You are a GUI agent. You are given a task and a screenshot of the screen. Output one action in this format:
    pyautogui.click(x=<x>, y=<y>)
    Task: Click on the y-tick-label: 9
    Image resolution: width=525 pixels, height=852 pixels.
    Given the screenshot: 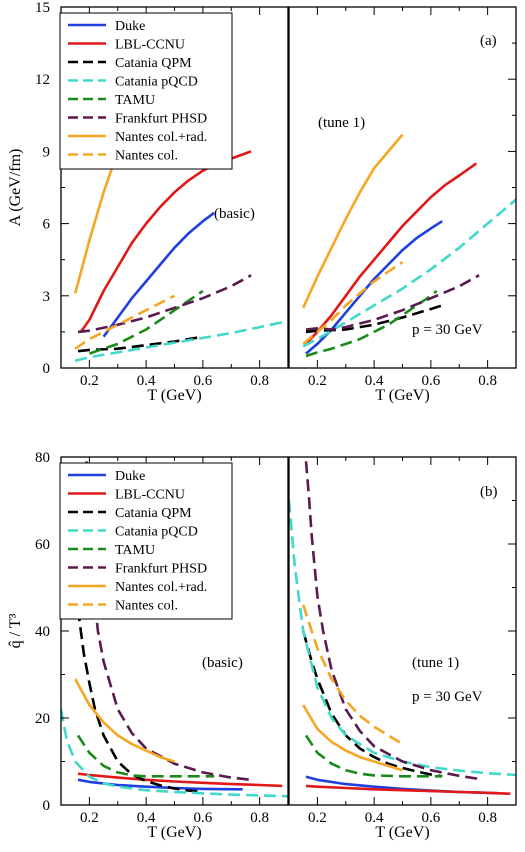 What is the action you would take?
    pyautogui.click(x=47, y=152)
    